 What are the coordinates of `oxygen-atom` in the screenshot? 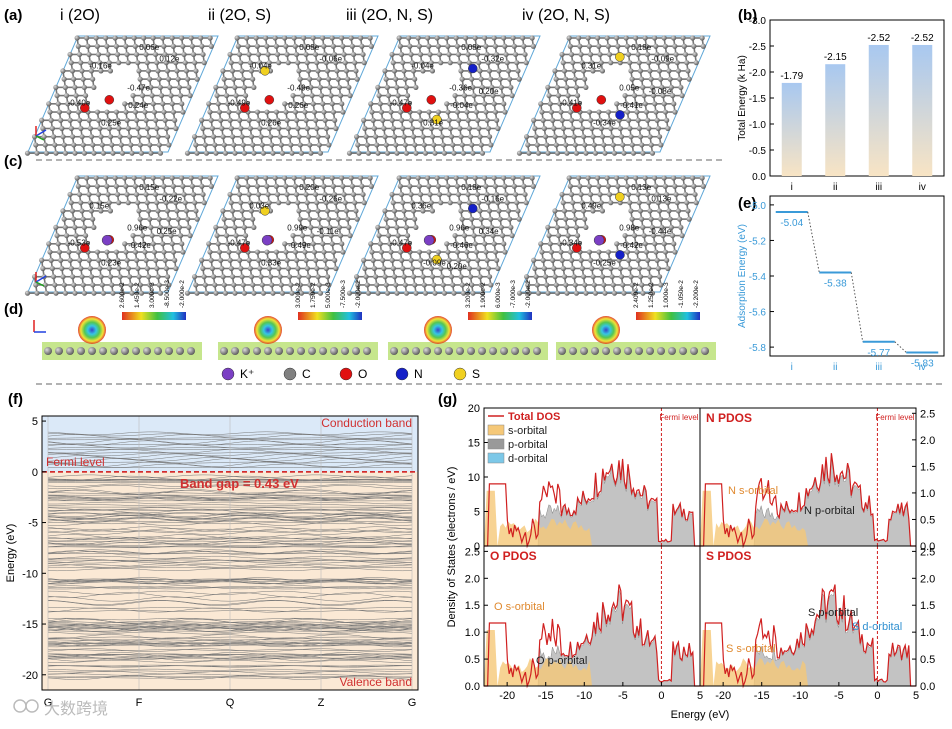 It's located at (431, 99).